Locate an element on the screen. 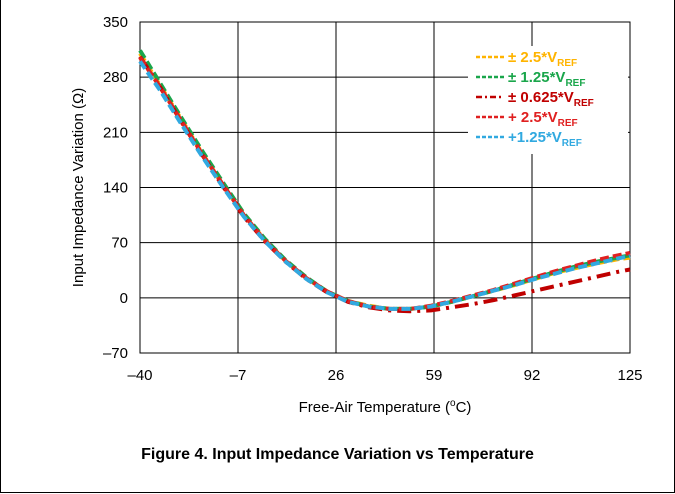 The width and height of the screenshot is (675, 494). x-tick-label: 26 is located at coordinates (336, 375).